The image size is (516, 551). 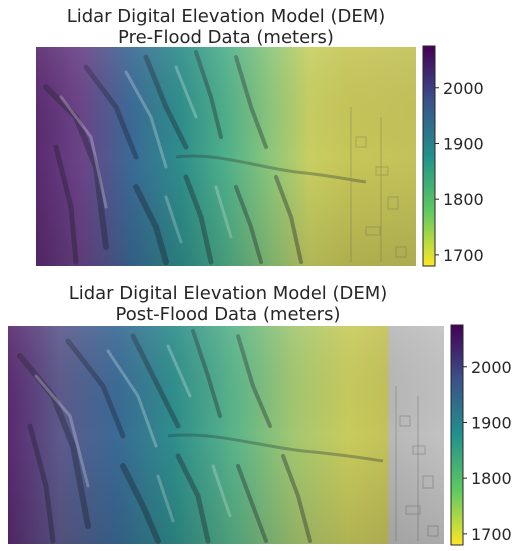 I want to click on chart1-title-line1: Lidar Digital Elevation Model (DEM), so click(x=226, y=16).